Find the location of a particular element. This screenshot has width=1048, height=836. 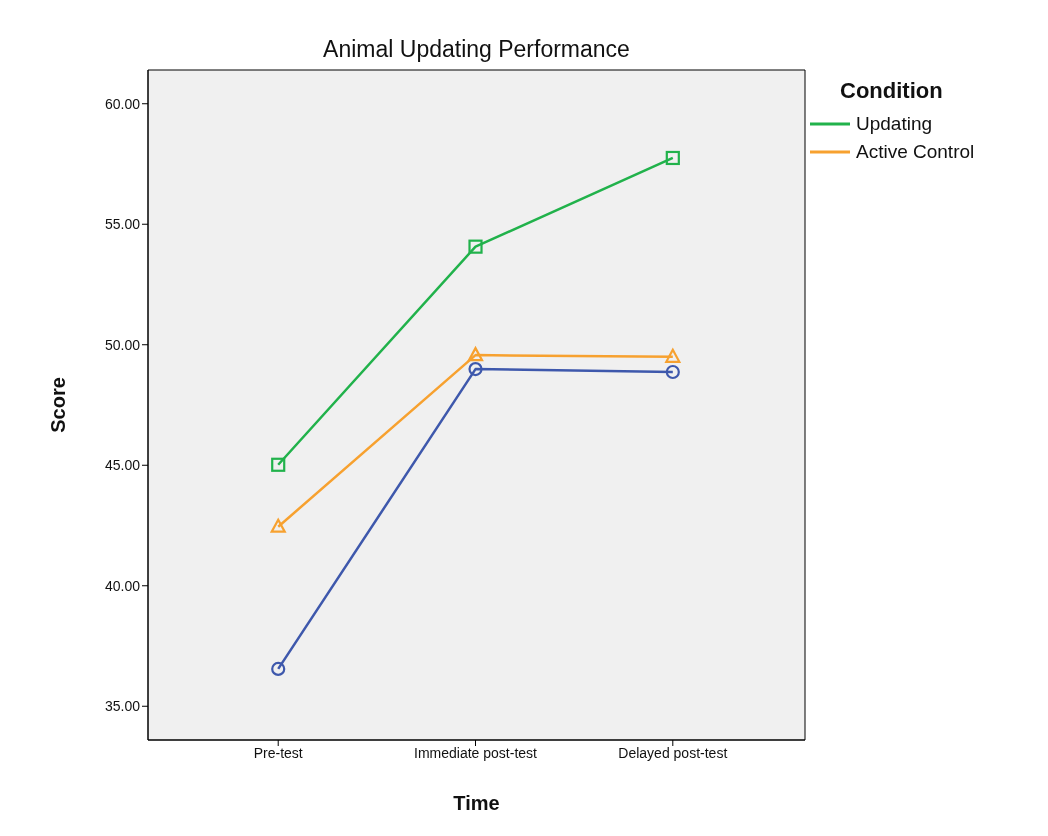

y-tick-label: 45.00 is located at coordinates (122, 465).